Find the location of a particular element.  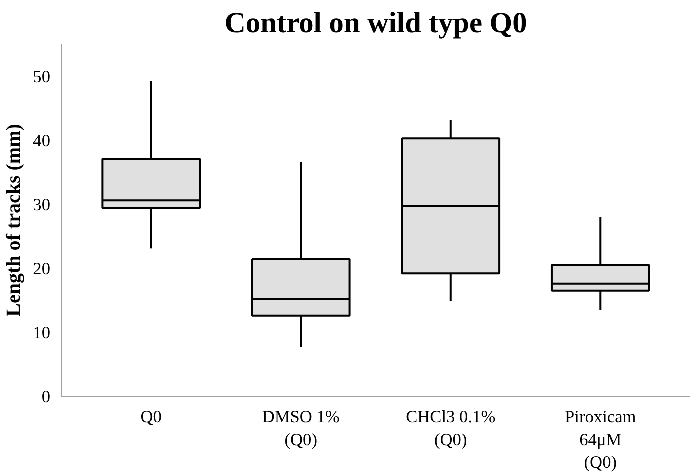

x-tick-label: Piroxicam 64μM (Q0) is located at coordinates (601, 440).